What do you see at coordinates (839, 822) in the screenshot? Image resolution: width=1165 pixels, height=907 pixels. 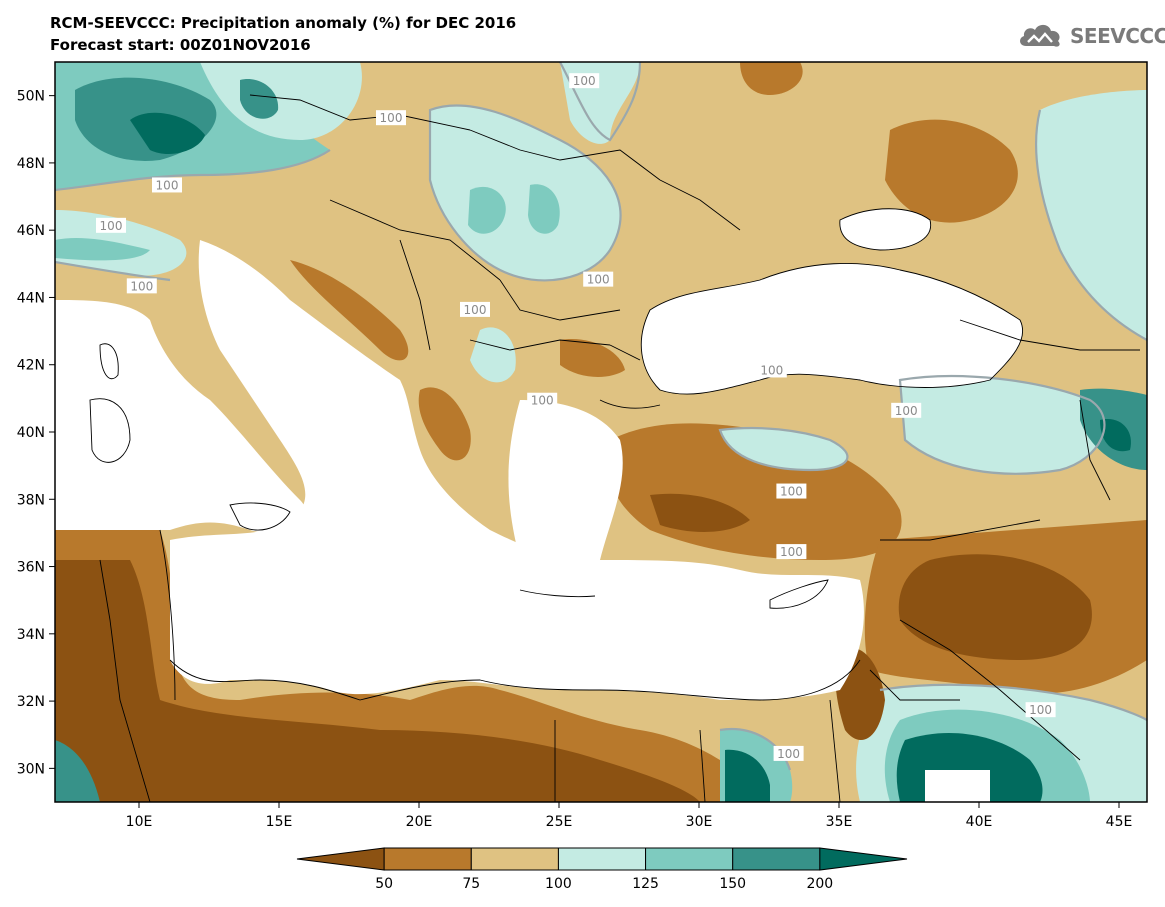 I see `lon-tick-label: 35E` at bounding box center [839, 822].